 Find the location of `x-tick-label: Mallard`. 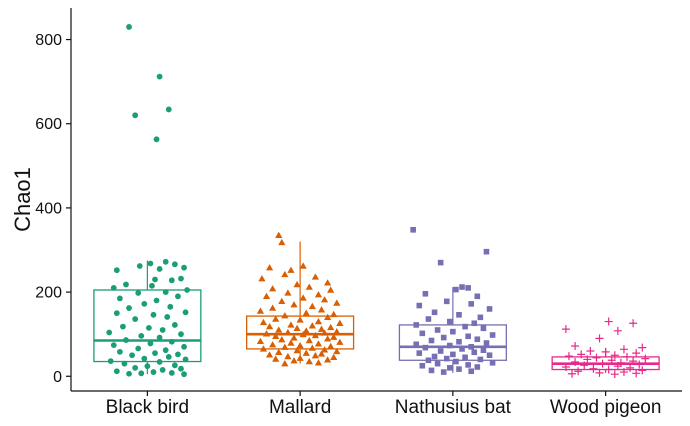

x-tick-label: Mallard is located at coordinates (300, 407).